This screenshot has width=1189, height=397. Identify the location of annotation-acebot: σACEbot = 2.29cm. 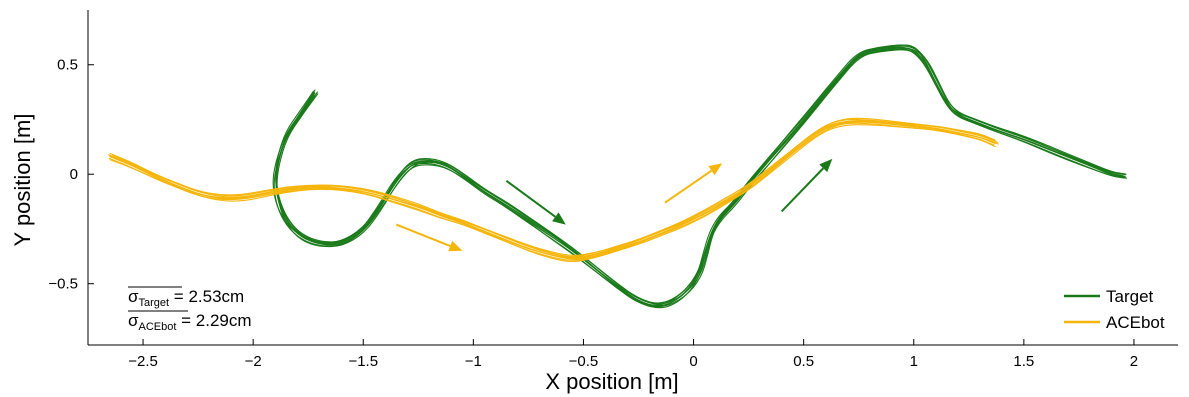
(190, 322).